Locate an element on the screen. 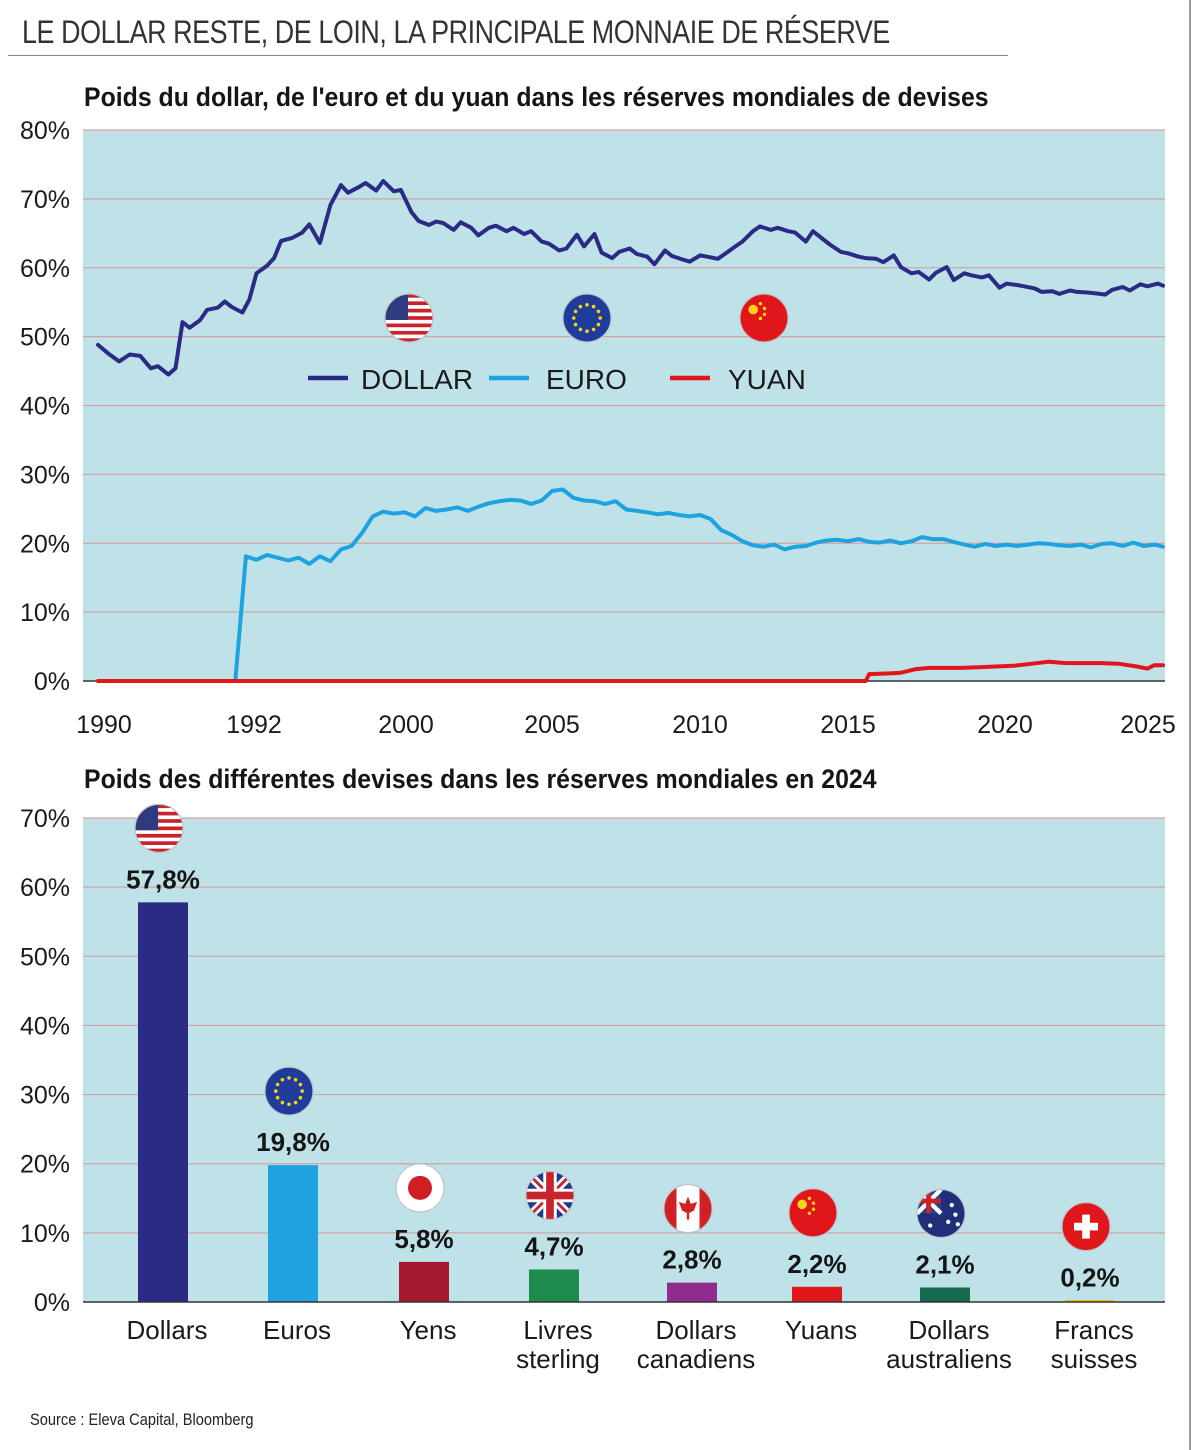 The width and height of the screenshot is (1200, 1450). bar-category-label-line2: suisses is located at coordinates (1094, 1359).